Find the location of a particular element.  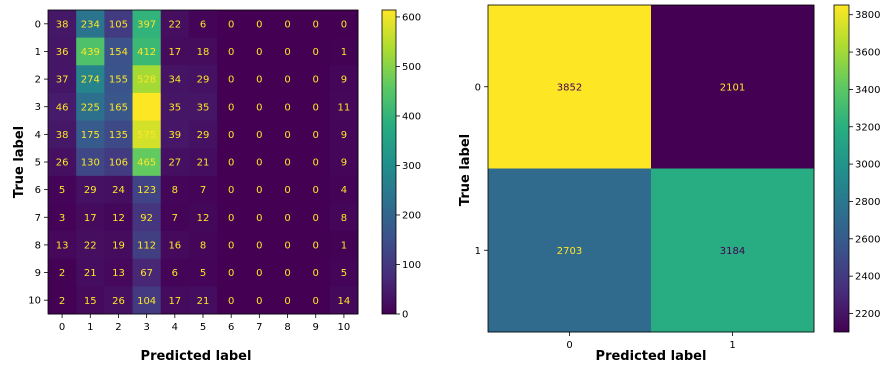

left-cell-value-label: 412 is located at coordinates (146, 52).